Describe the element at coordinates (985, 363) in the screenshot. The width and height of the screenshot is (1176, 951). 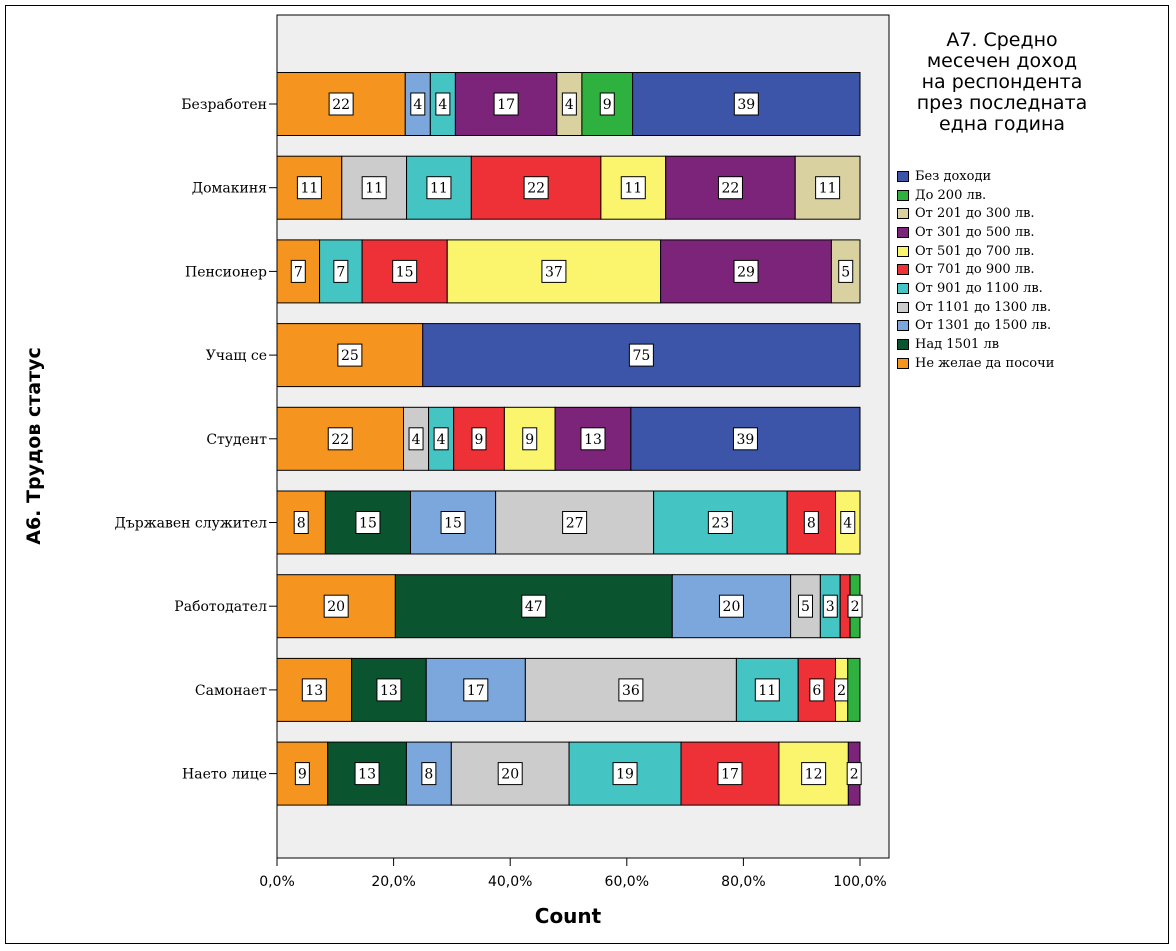
I see `legend-label: Не желае да посочи` at that location.